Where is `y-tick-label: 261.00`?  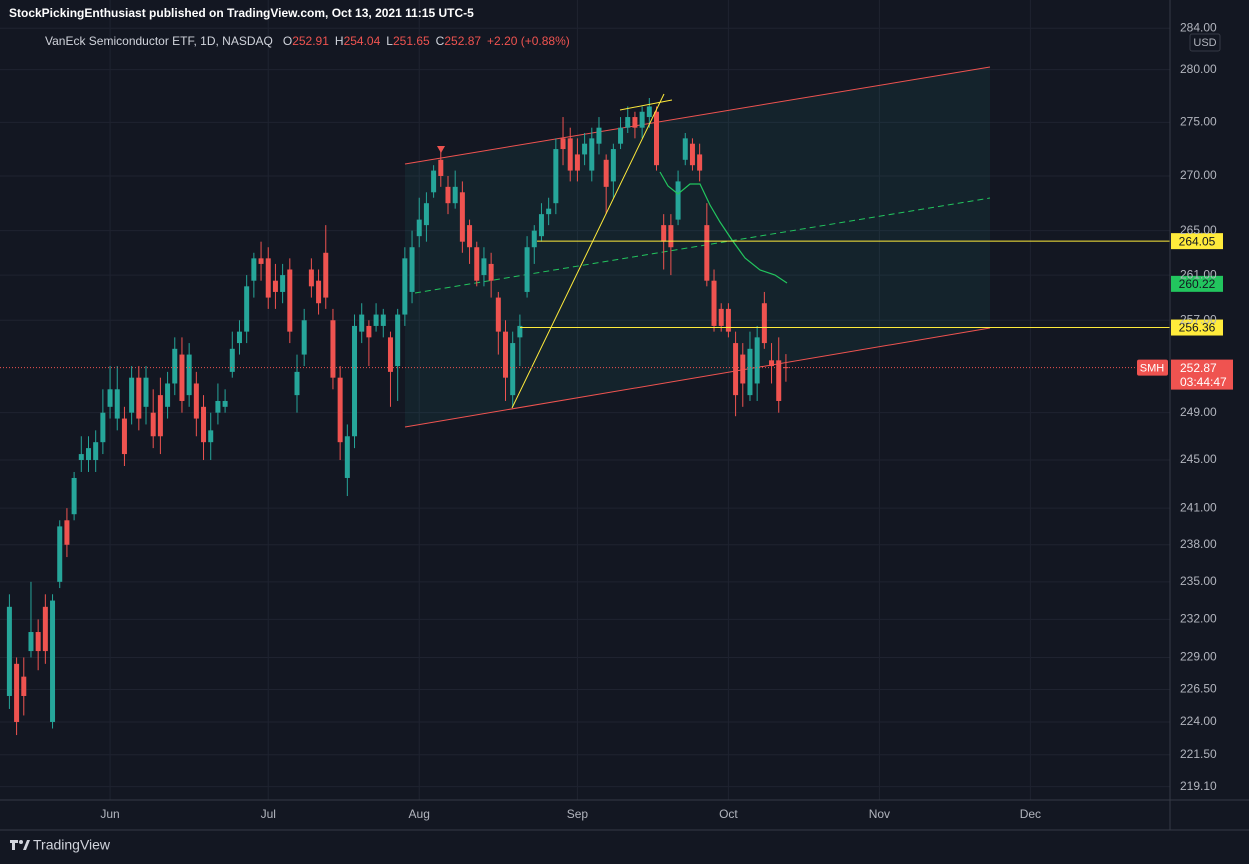
y-tick-label: 261.00 is located at coordinates (1198, 274).